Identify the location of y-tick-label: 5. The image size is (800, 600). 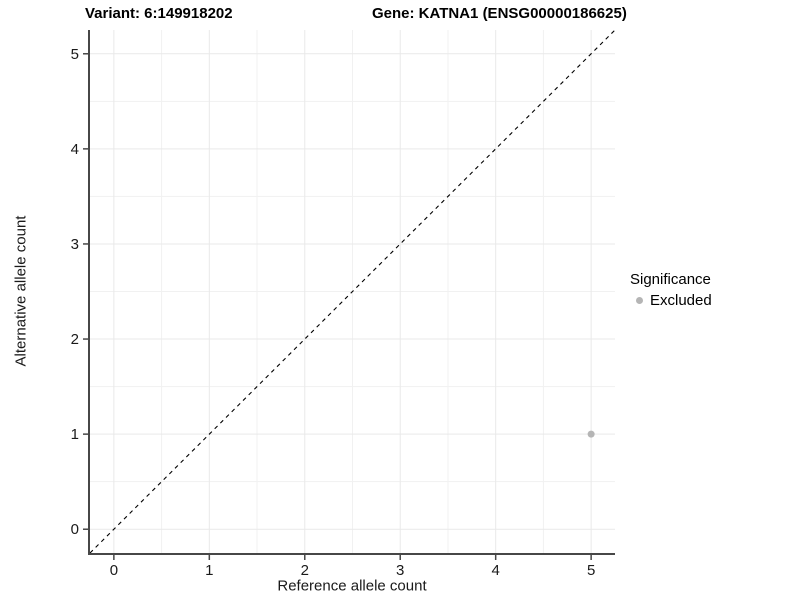
(75, 54).